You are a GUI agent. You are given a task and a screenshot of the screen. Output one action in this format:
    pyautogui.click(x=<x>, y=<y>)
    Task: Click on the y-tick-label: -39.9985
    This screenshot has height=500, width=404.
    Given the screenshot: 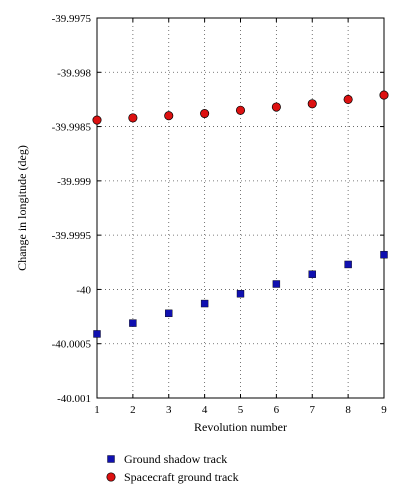 What is the action you would take?
    pyautogui.click(x=72, y=128)
    